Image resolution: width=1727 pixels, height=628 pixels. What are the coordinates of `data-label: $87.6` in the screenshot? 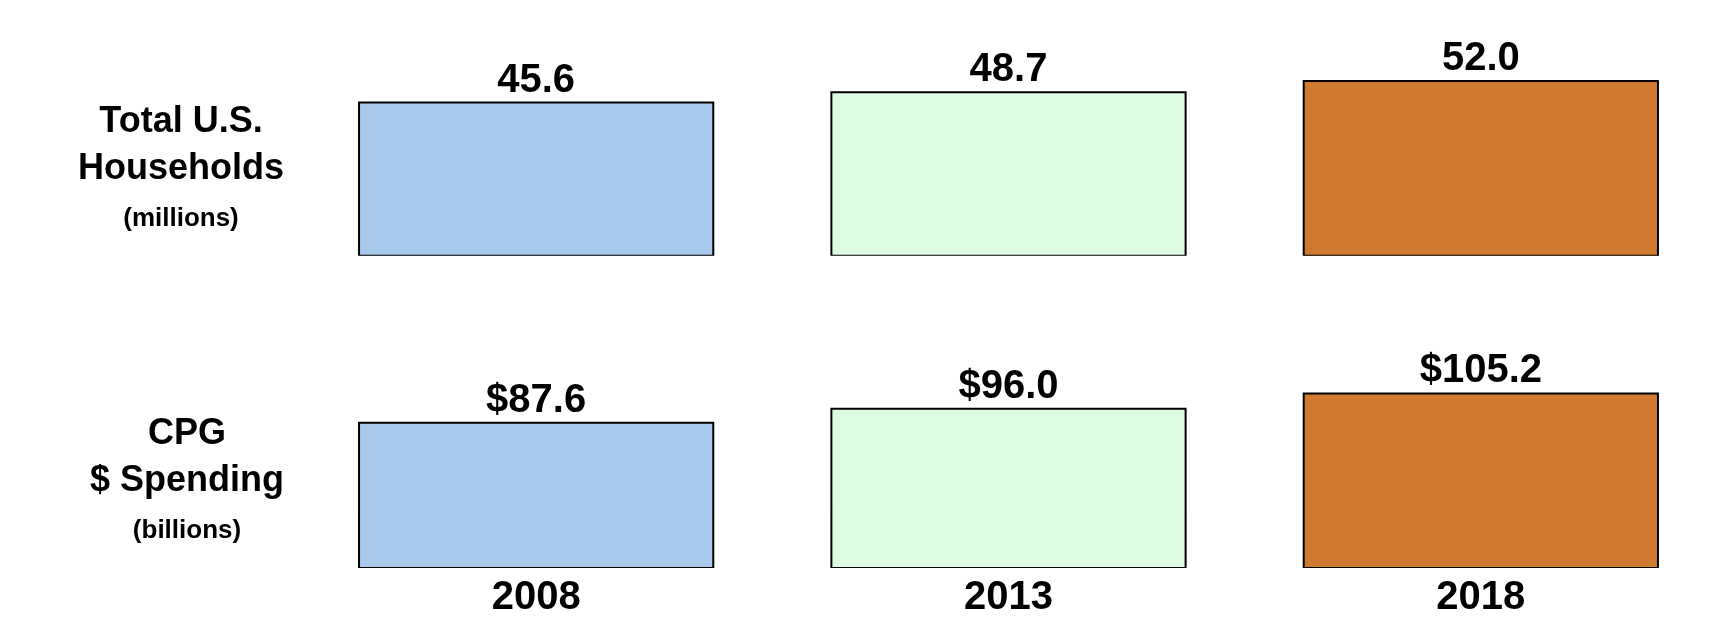 It's located at (536, 397).